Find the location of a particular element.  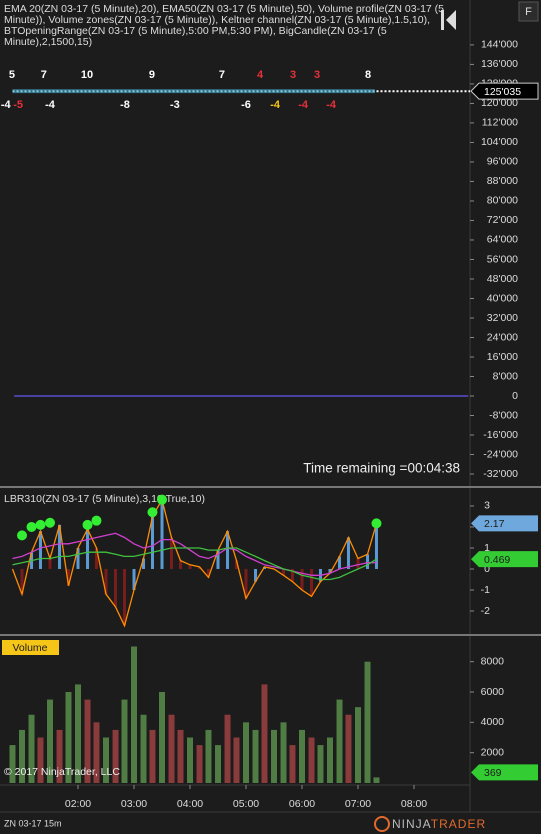

y-tick-label: 1 is located at coordinates (487, 548).